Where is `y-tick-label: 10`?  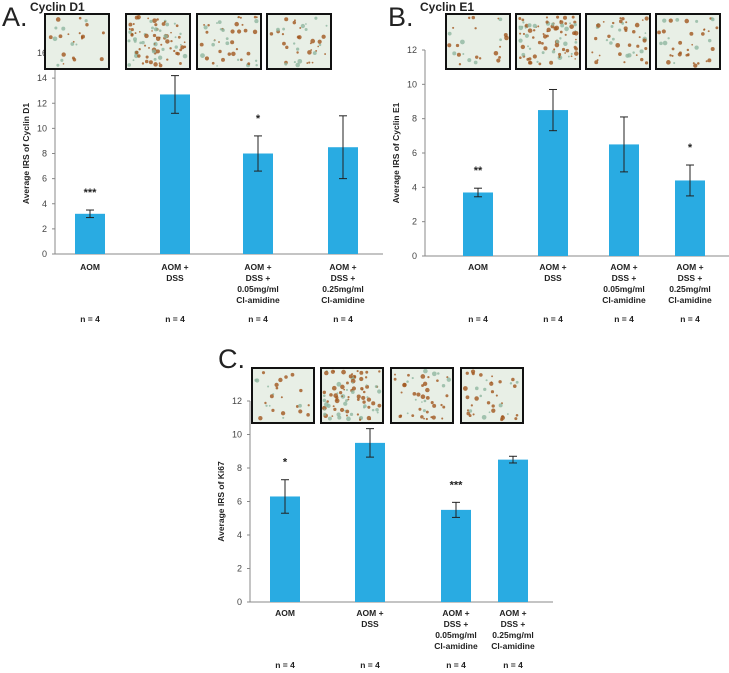 y-tick-label: 10 is located at coordinates (42, 128).